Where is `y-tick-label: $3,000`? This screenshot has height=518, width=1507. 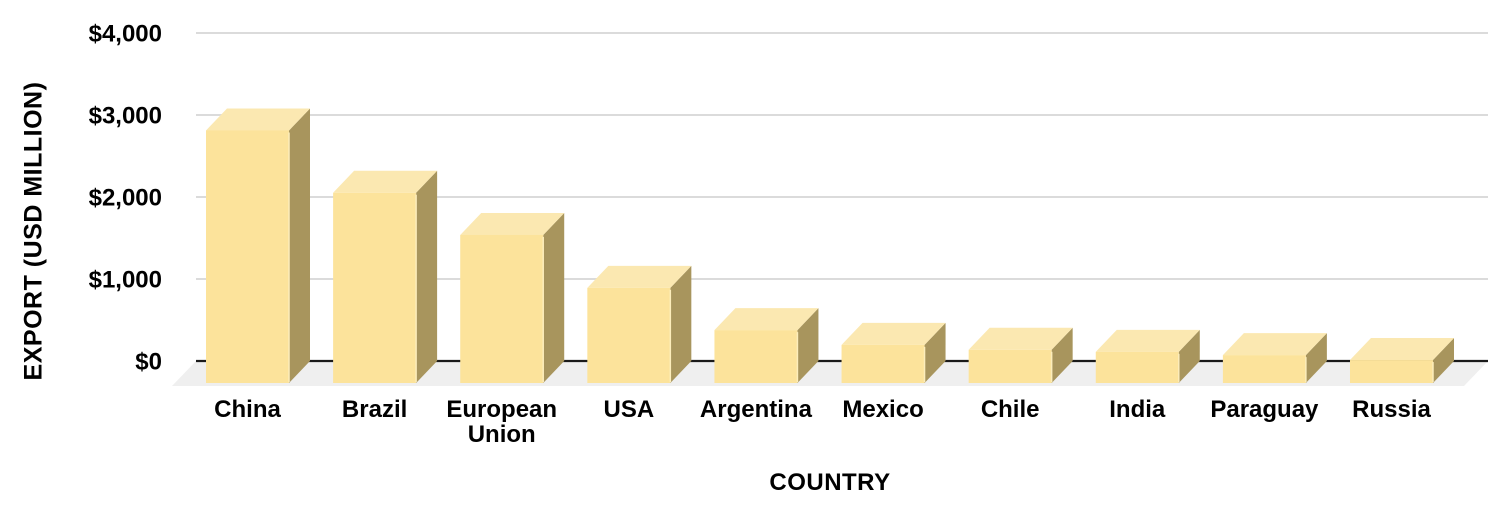 y-tick-label: $3,000 is located at coordinates (125, 116).